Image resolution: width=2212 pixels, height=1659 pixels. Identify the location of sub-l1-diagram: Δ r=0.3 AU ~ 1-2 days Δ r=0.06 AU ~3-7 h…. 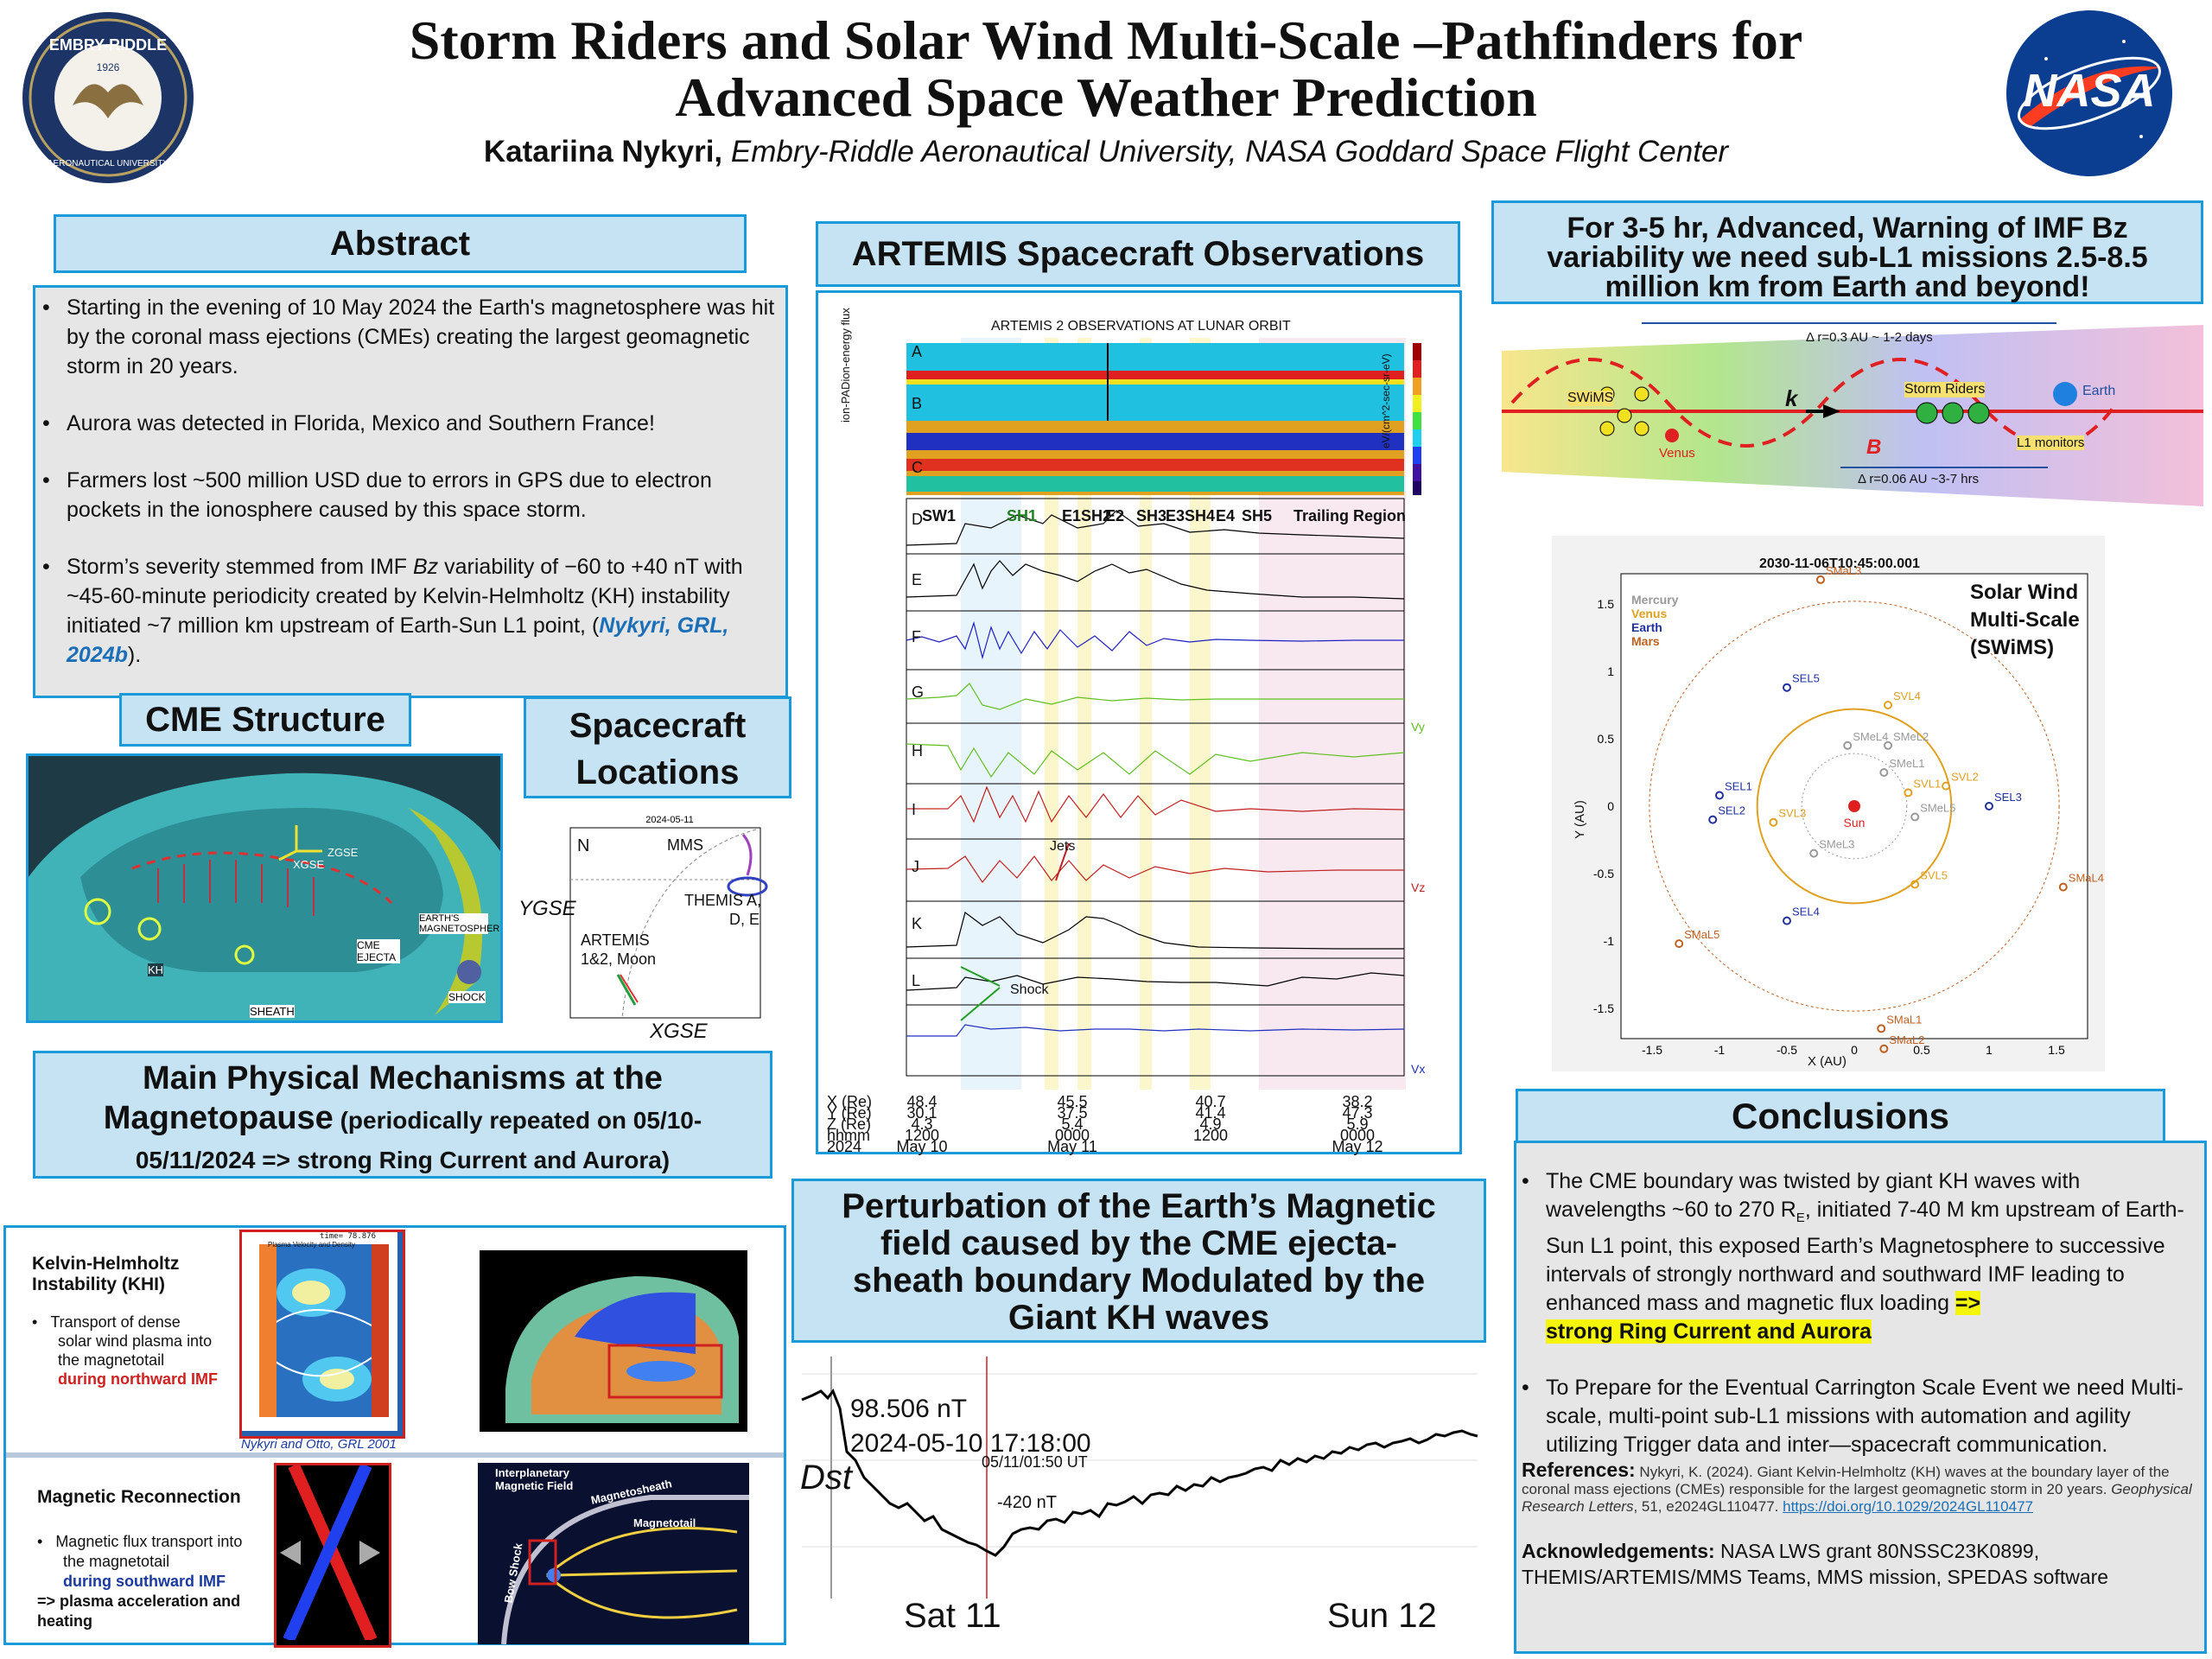
(1854, 416).